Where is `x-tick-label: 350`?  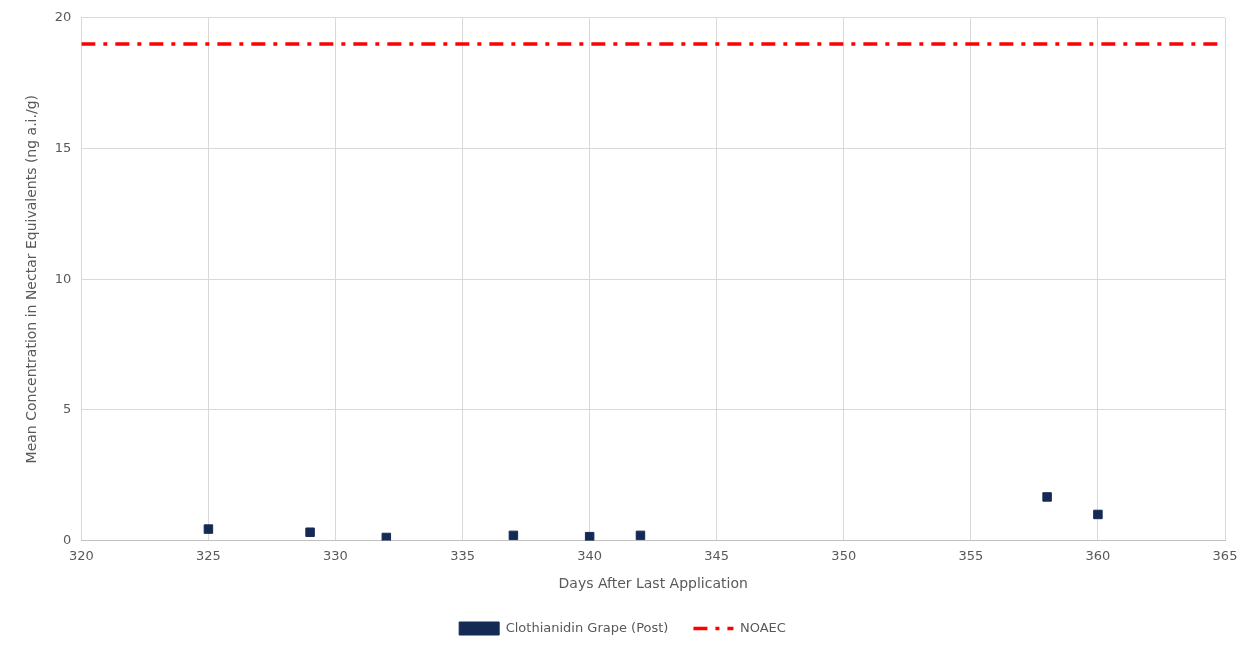 x-tick-label: 350 is located at coordinates (844, 555).